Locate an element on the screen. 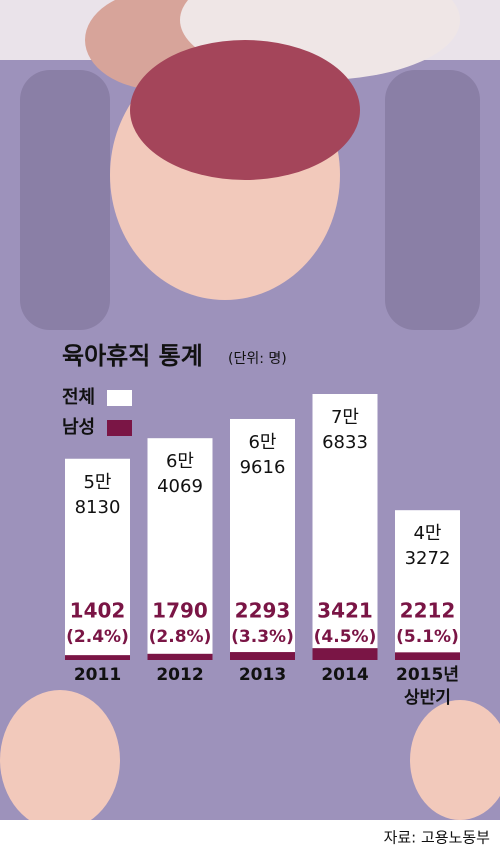 The width and height of the screenshot is (500, 858). source: 자료: 고용노동부 is located at coordinates (437, 838).